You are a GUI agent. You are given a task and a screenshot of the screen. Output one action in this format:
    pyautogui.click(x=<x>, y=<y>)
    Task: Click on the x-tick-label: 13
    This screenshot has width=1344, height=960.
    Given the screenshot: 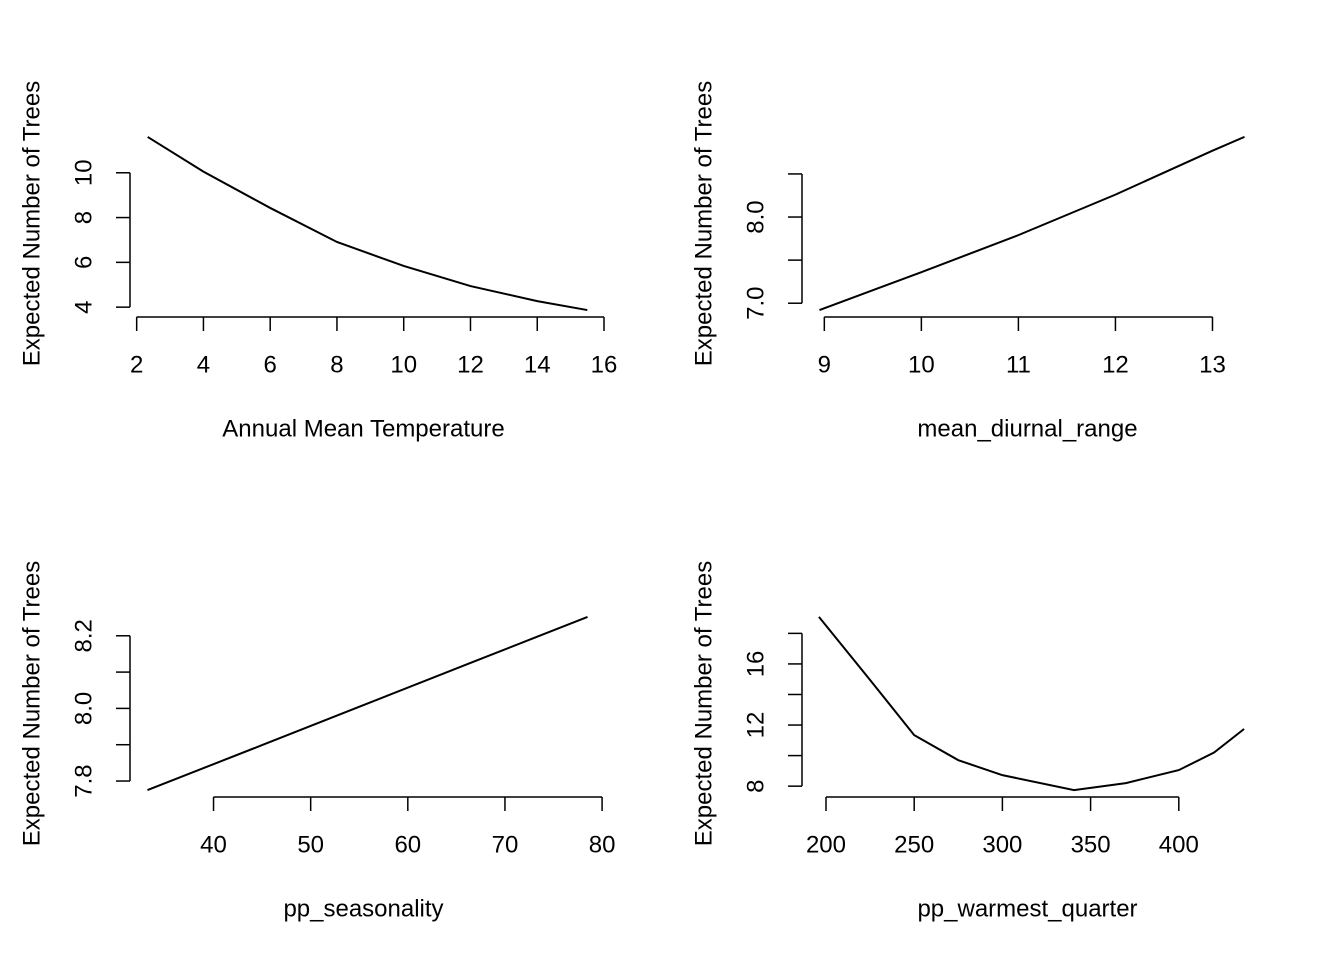 What is the action you would take?
    pyautogui.click(x=1212, y=364)
    